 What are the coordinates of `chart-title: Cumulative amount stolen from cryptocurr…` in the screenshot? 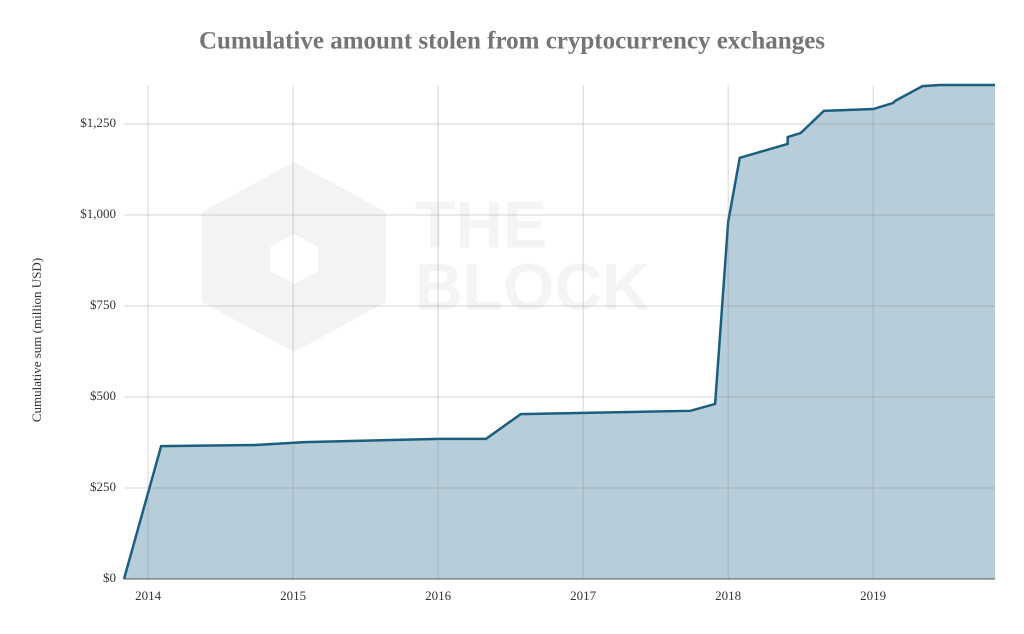 It's located at (512, 41).